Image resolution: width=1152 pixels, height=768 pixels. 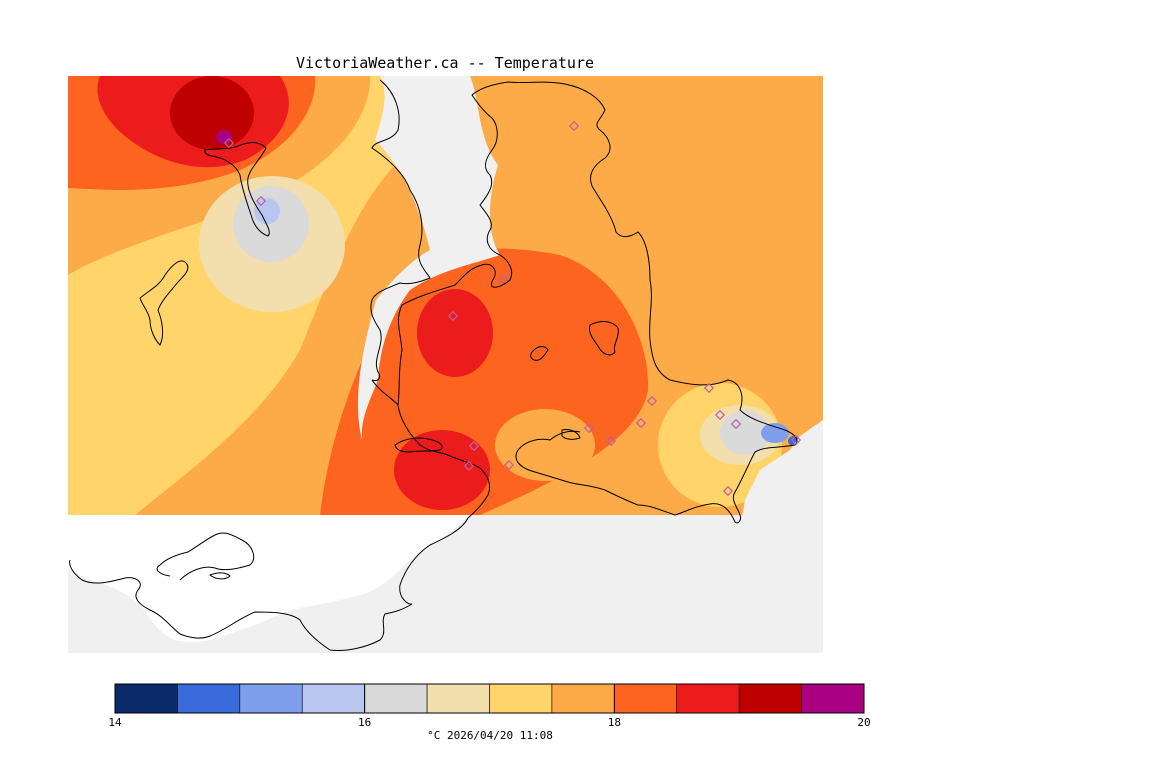 I want to click on colorbar-caption: °C 2026/04/20 11:08, so click(x=490, y=735).